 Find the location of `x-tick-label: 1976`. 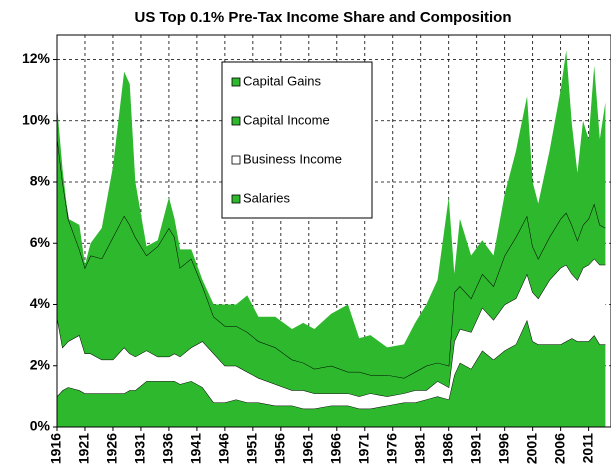

x-tick-label: 1976 is located at coordinates (391, 448).